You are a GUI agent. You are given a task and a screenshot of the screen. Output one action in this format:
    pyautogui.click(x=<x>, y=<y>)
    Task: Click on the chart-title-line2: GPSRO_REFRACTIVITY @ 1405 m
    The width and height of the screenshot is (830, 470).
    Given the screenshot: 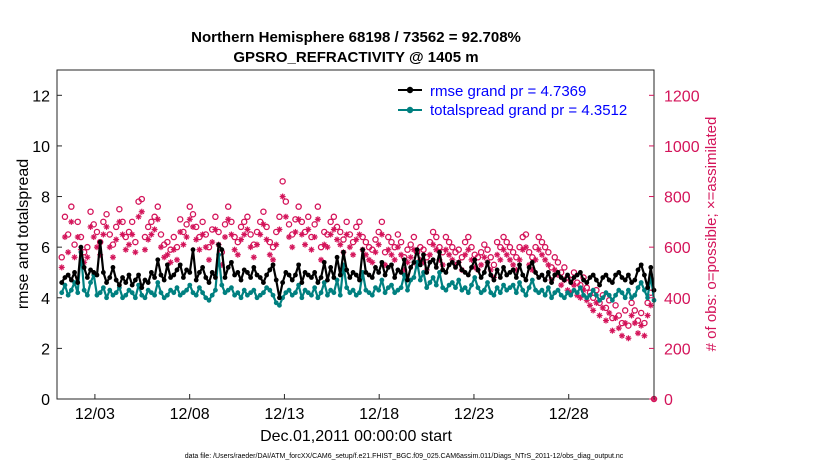 What is the action you would take?
    pyautogui.click(x=355, y=57)
    